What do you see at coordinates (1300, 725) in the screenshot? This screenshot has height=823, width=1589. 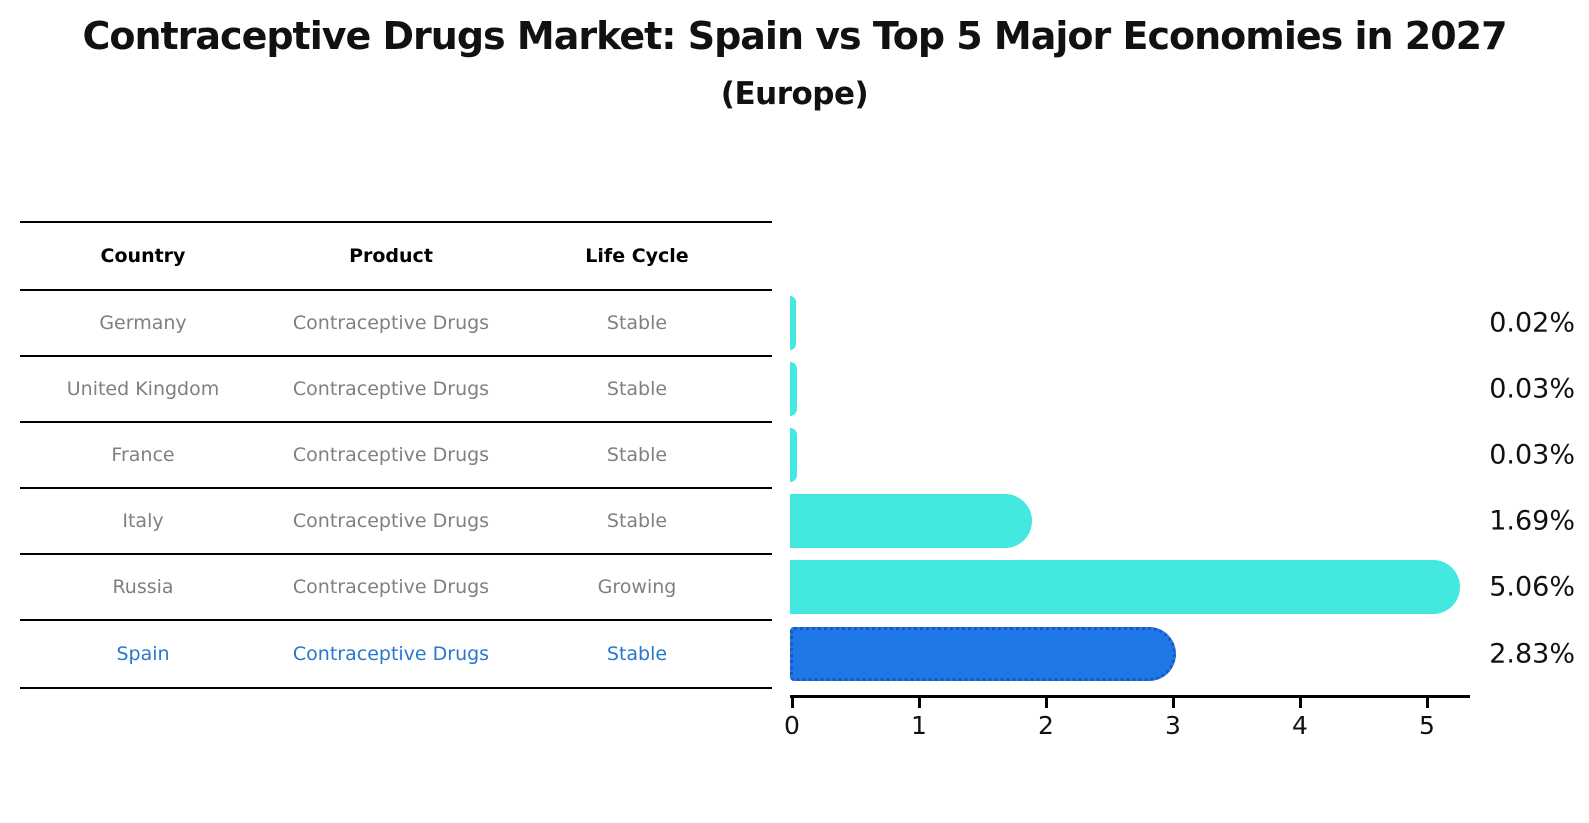 I see `x-axis-tick-label: 4` at bounding box center [1300, 725].